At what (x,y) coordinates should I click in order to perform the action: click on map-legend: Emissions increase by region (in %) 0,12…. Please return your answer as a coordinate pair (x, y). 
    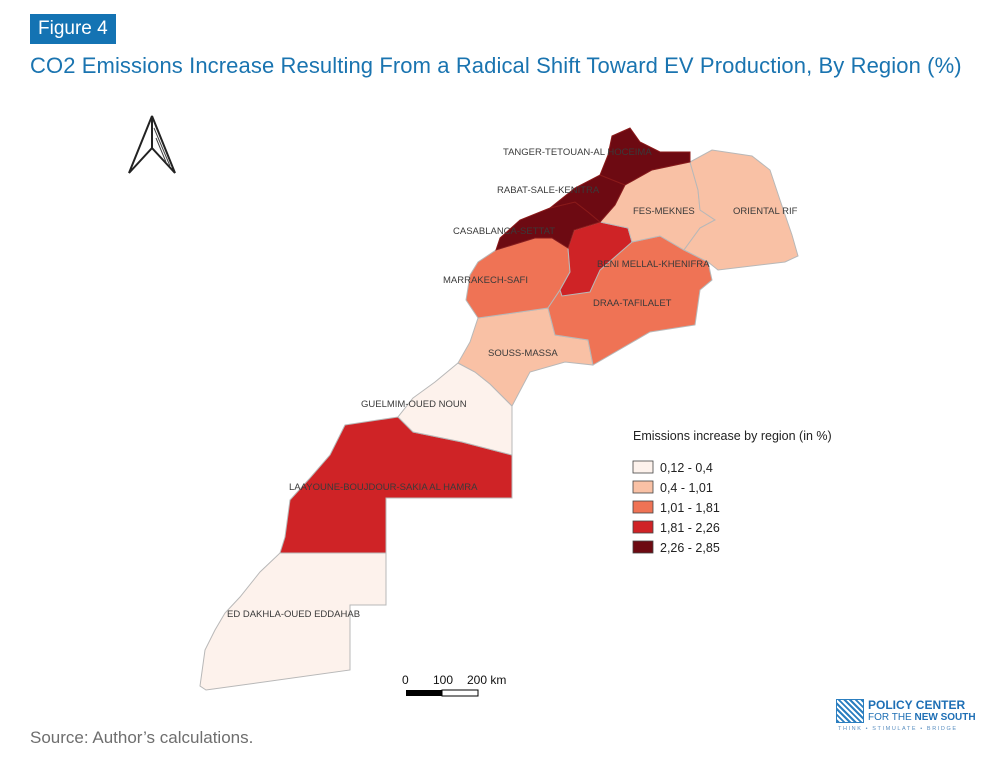
    Looking at the image, I should click on (732, 492).